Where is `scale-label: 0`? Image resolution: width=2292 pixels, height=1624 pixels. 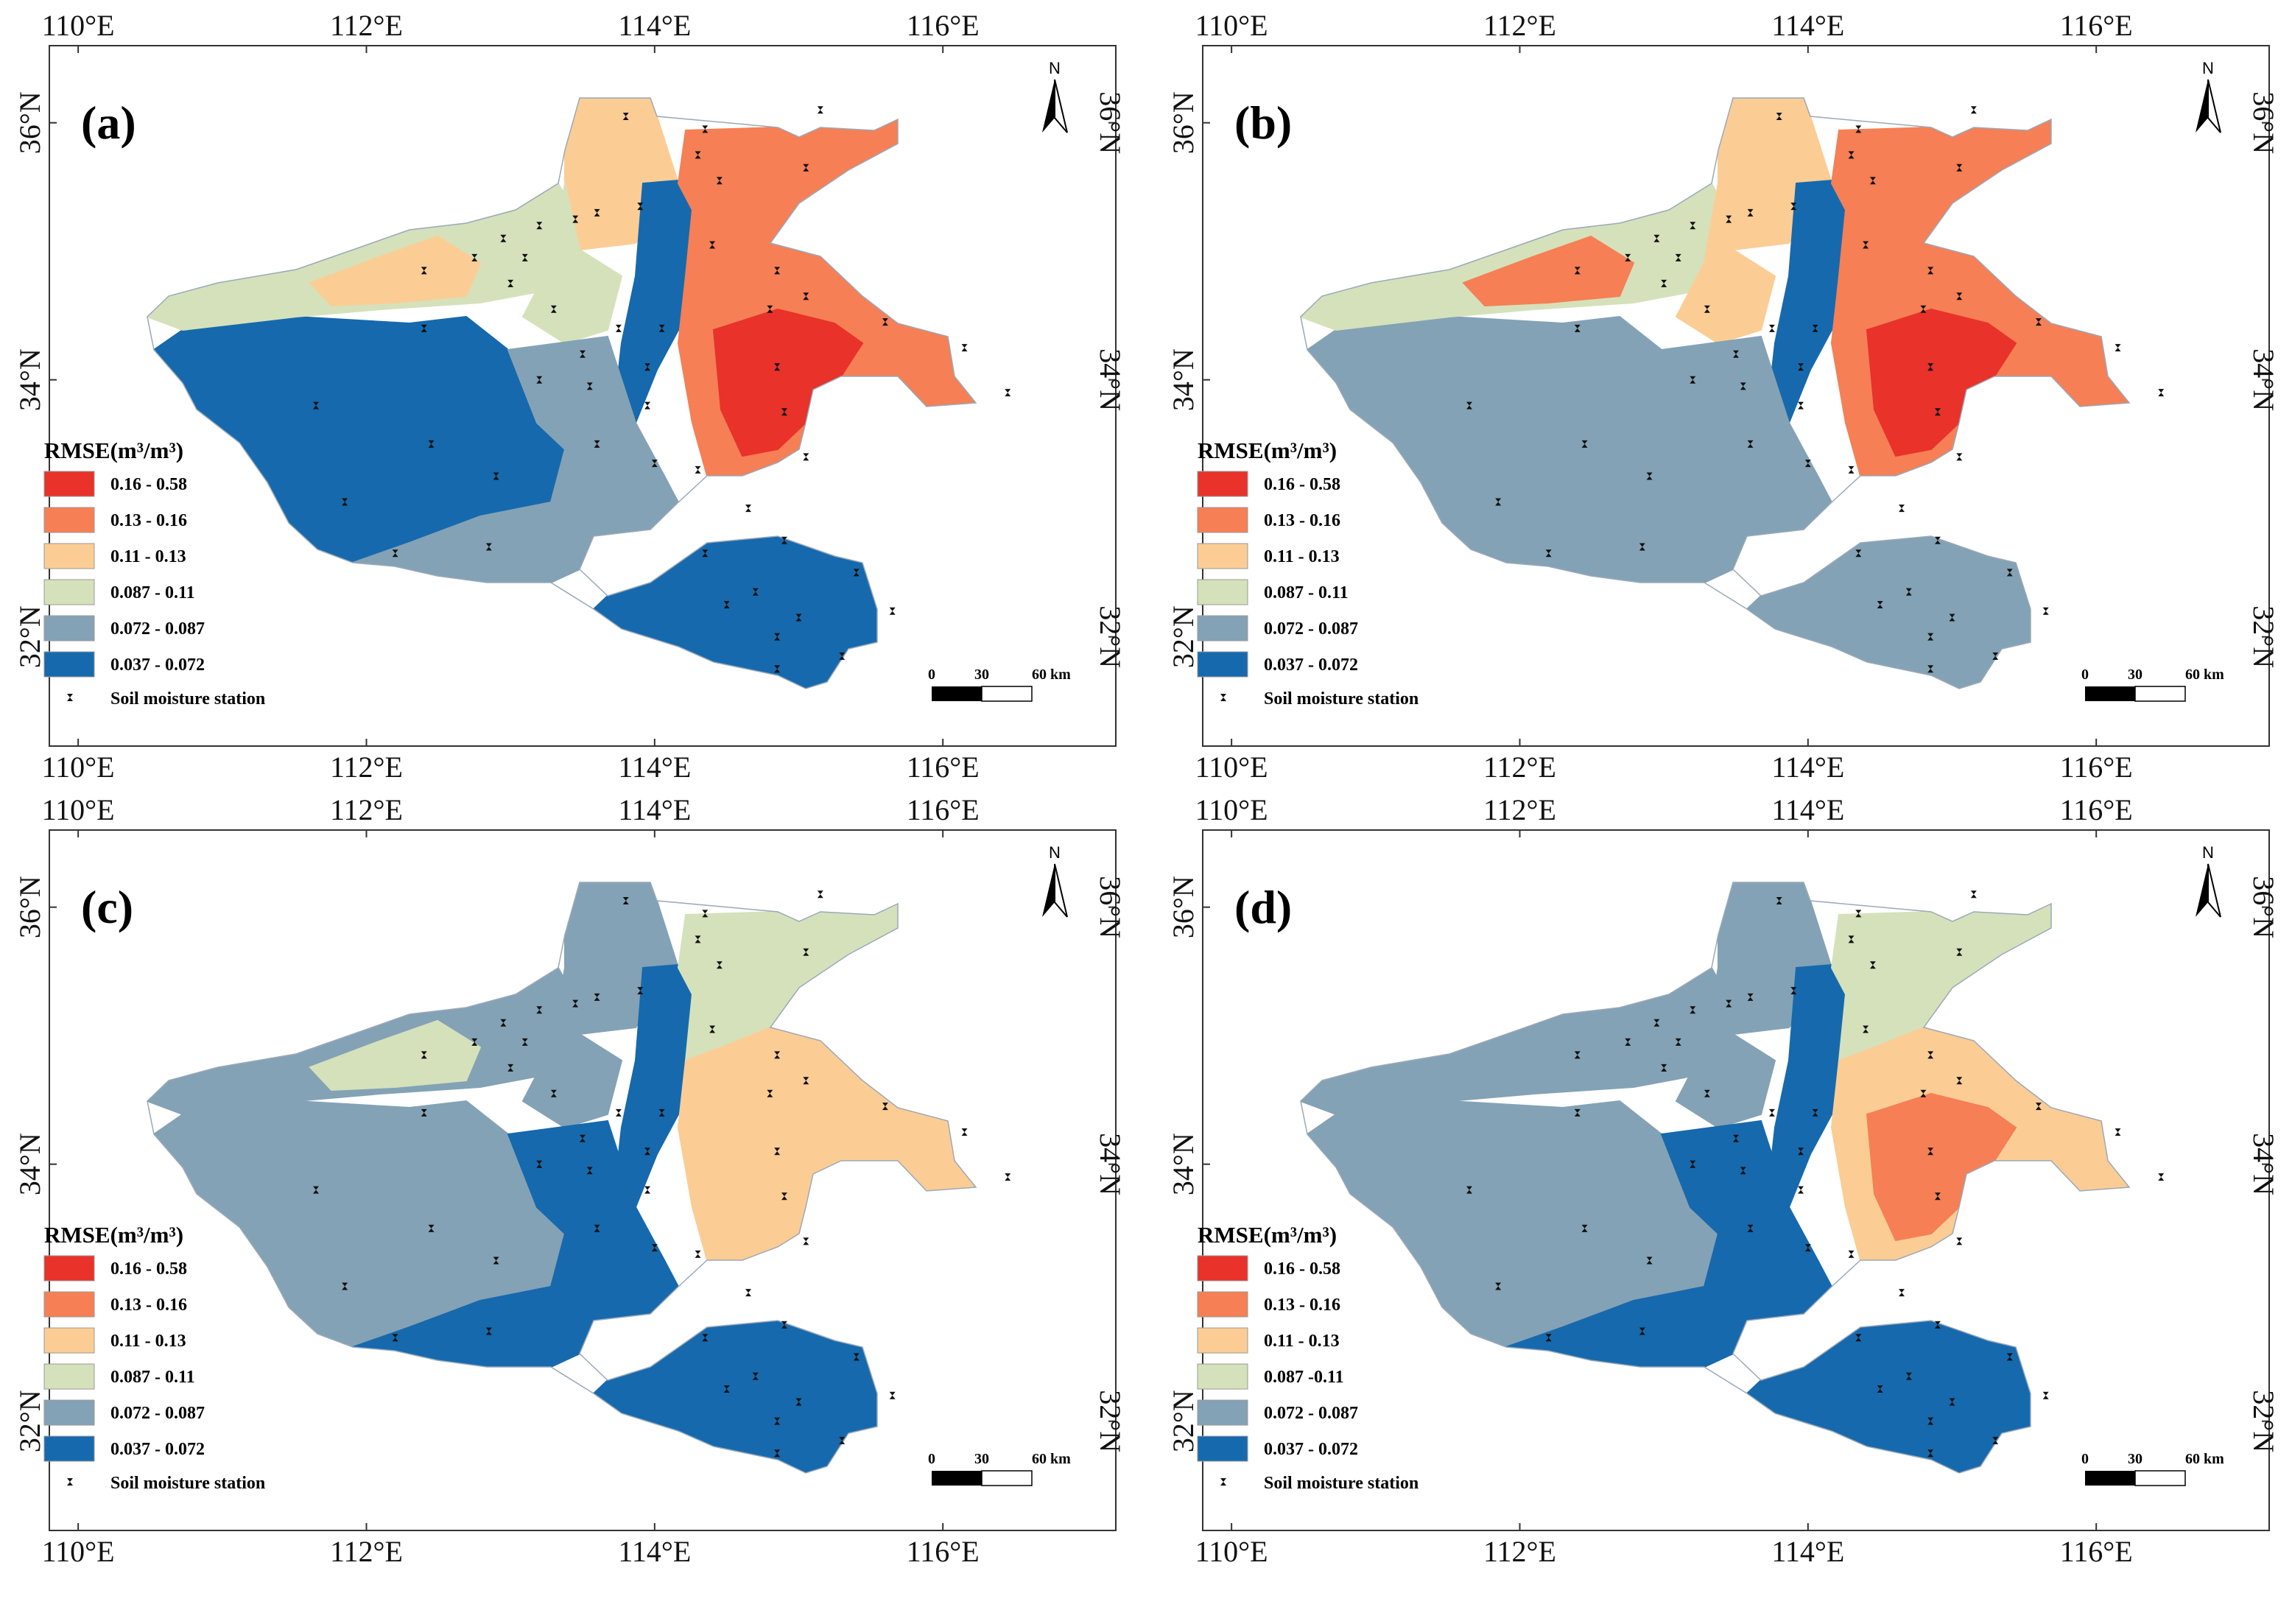
scale-label: 0 is located at coordinates (931, 675).